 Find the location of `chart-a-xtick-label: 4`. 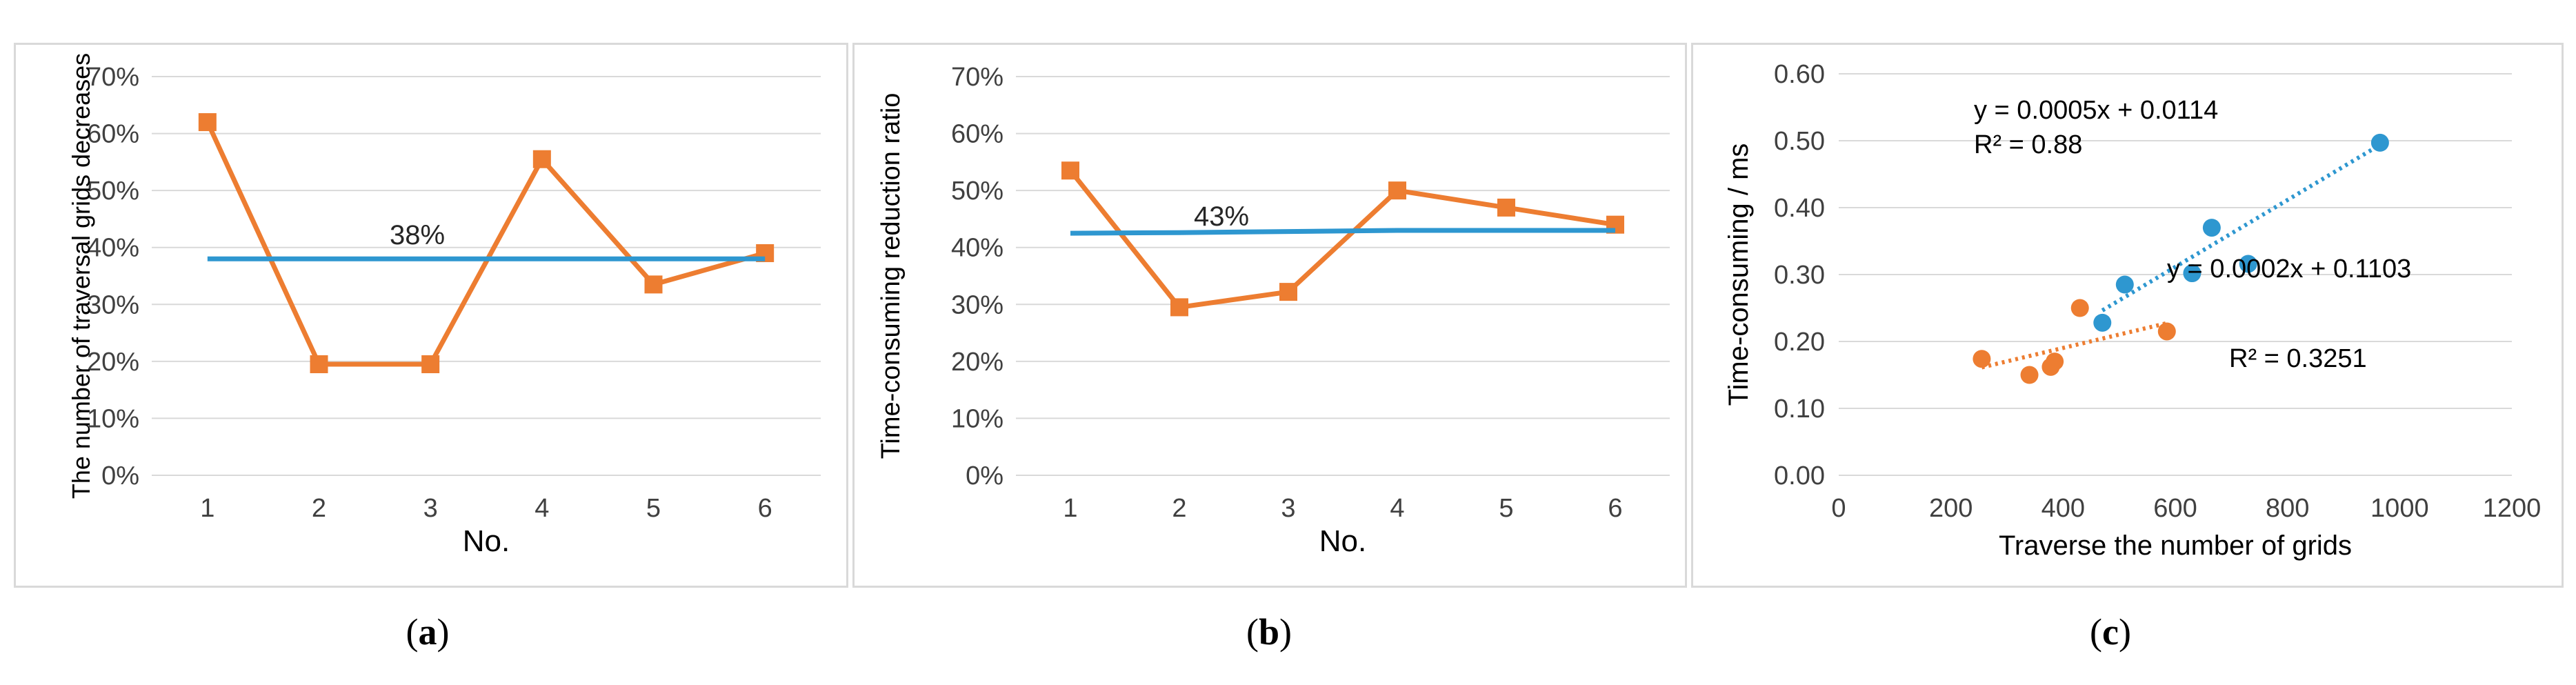

chart-a-xtick-label: 4 is located at coordinates (542, 508).